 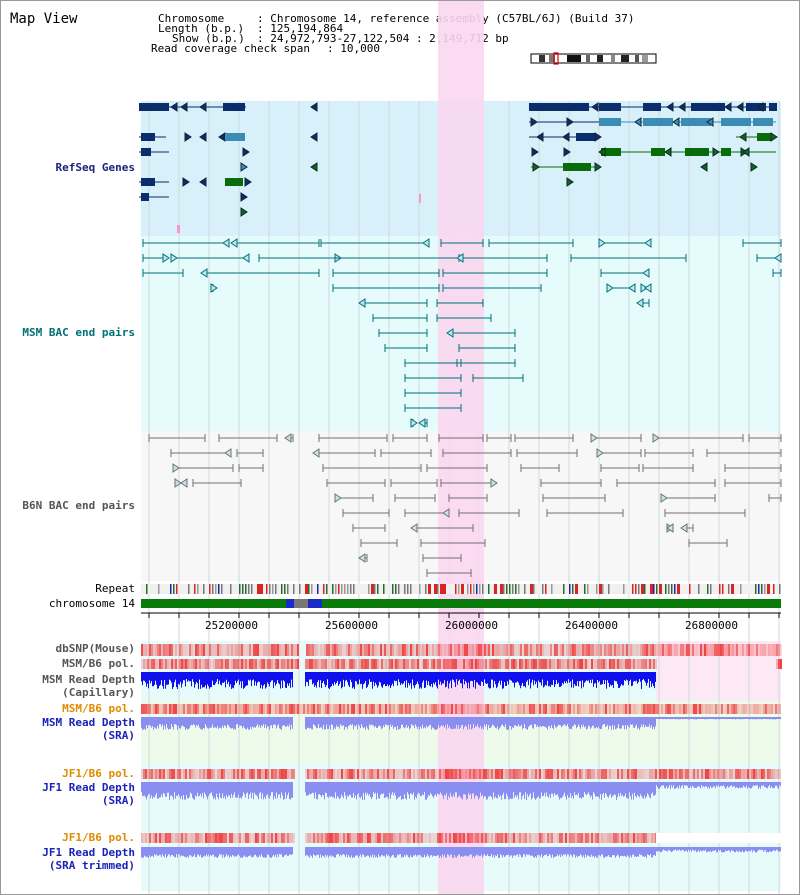 What do you see at coordinates (88, 787) in the screenshot?
I see `track-label-jf1-depth-sra: JF1 Read Depth` at bounding box center [88, 787].